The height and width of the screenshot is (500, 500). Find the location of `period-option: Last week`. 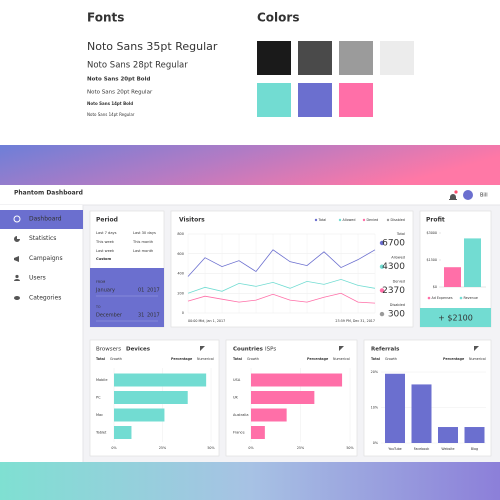

period-option: Last week is located at coordinates (105, 251).